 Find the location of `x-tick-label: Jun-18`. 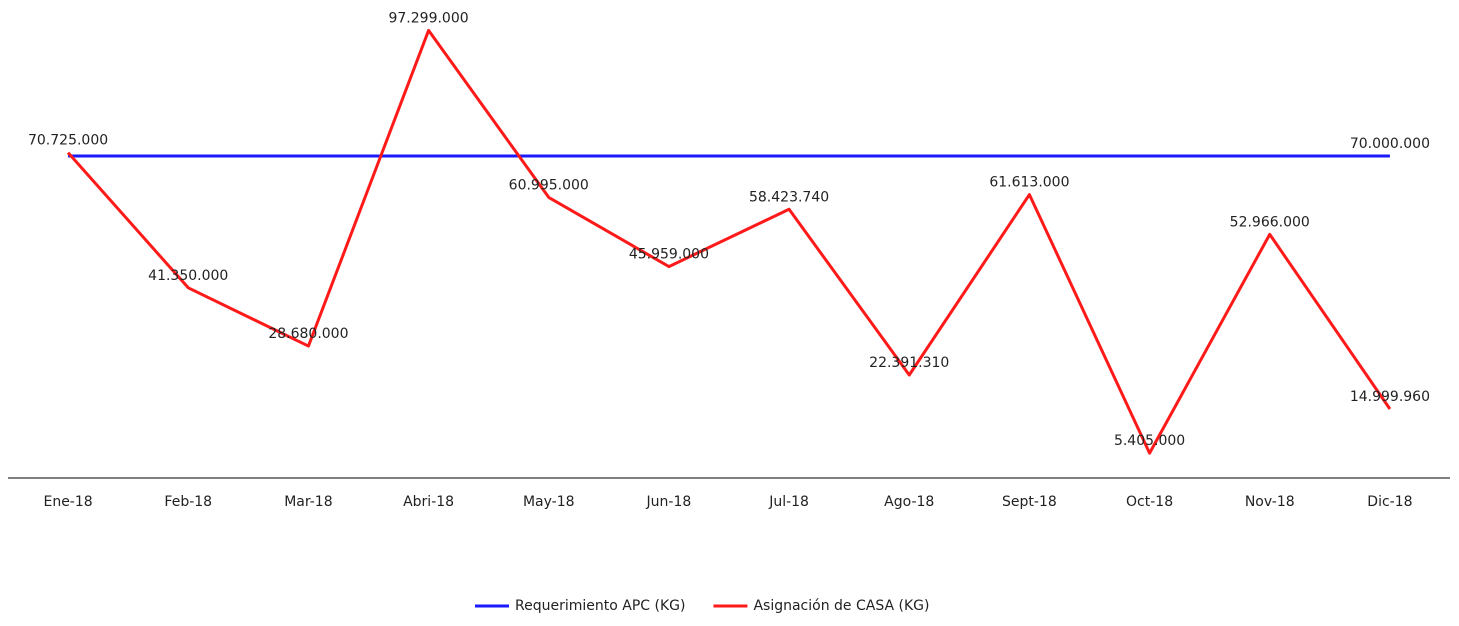

x-tick-label: Jun-18 is located at coordinates (669, 502).